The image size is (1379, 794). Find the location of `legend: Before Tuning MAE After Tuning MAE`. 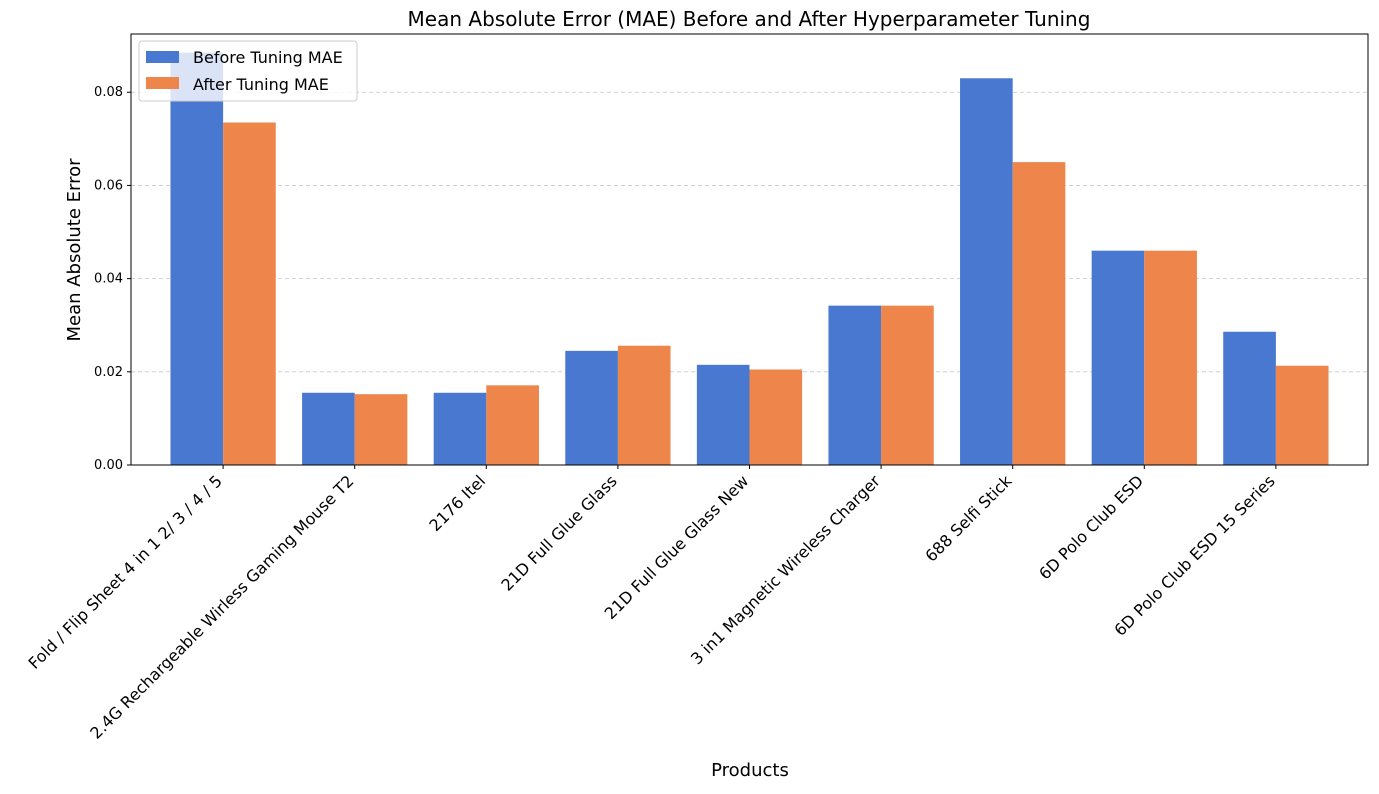

legend: Before Tuning MAE After Tuning MAE is located at coordinates (248, 71).